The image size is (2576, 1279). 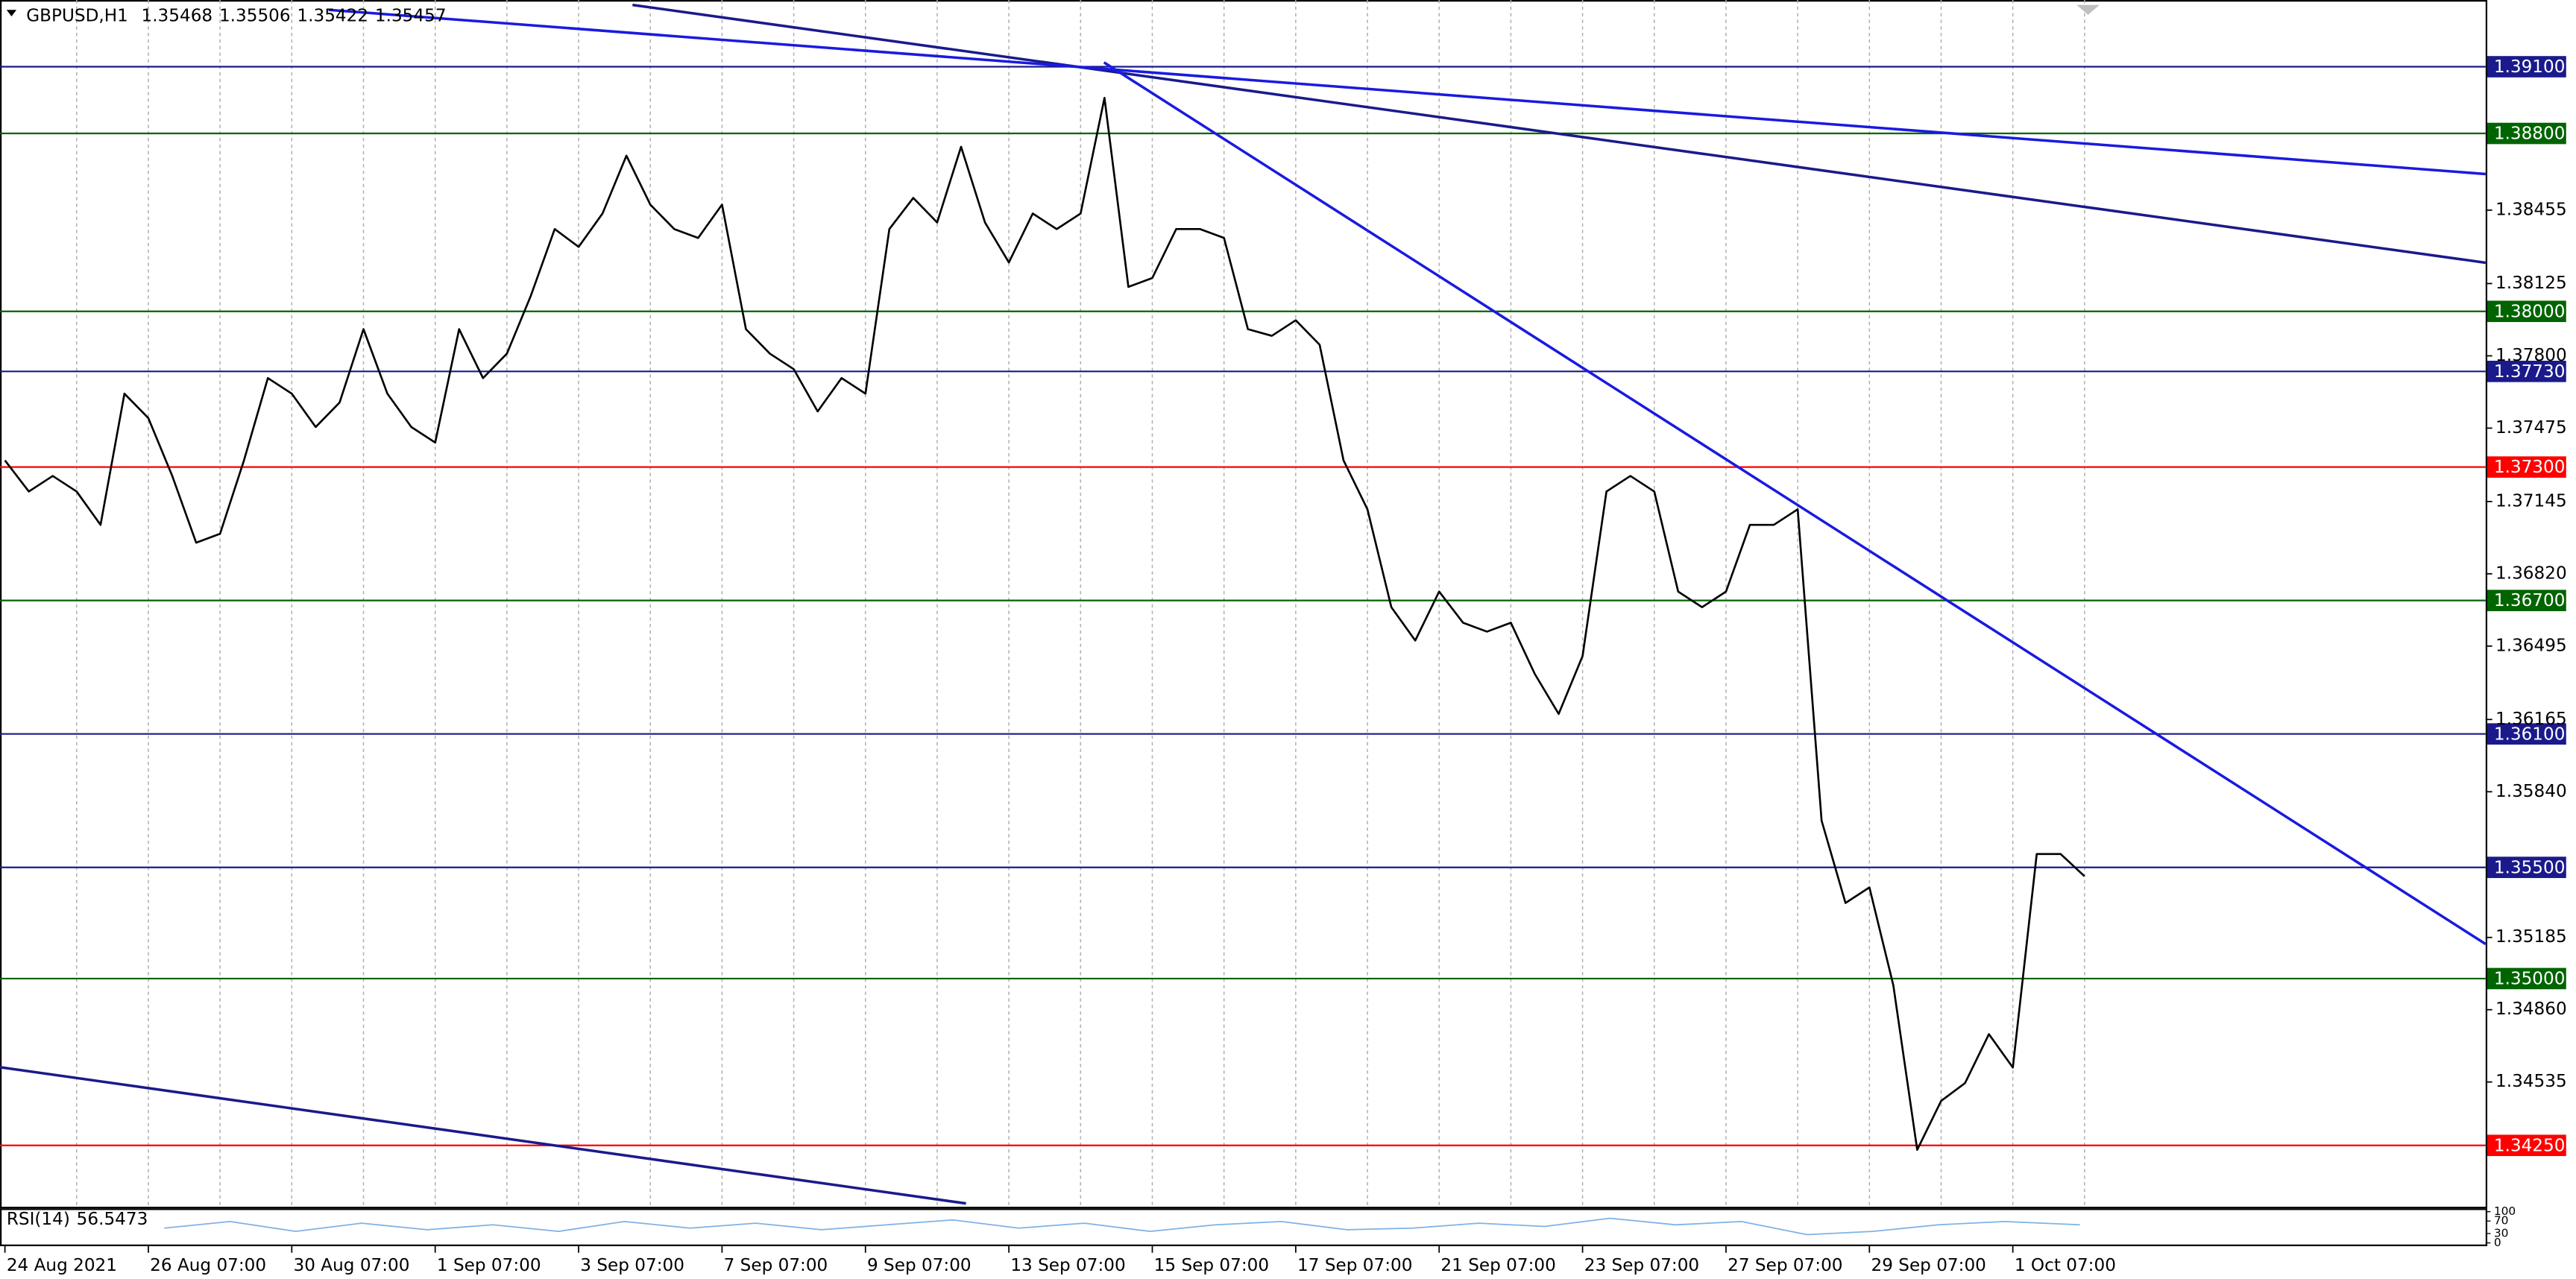 I want to click on x-tick-label: 7 Sep 07:00, so click(x=776, y=1265).